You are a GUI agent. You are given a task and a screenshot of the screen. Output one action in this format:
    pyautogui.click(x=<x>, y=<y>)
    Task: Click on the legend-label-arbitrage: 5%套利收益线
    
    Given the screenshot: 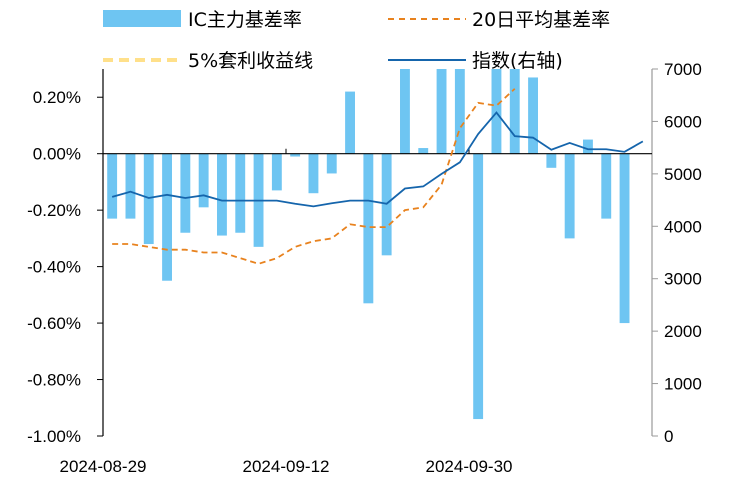 What is the action you would take?
    pyautogui.click(x=250, y=61)
    